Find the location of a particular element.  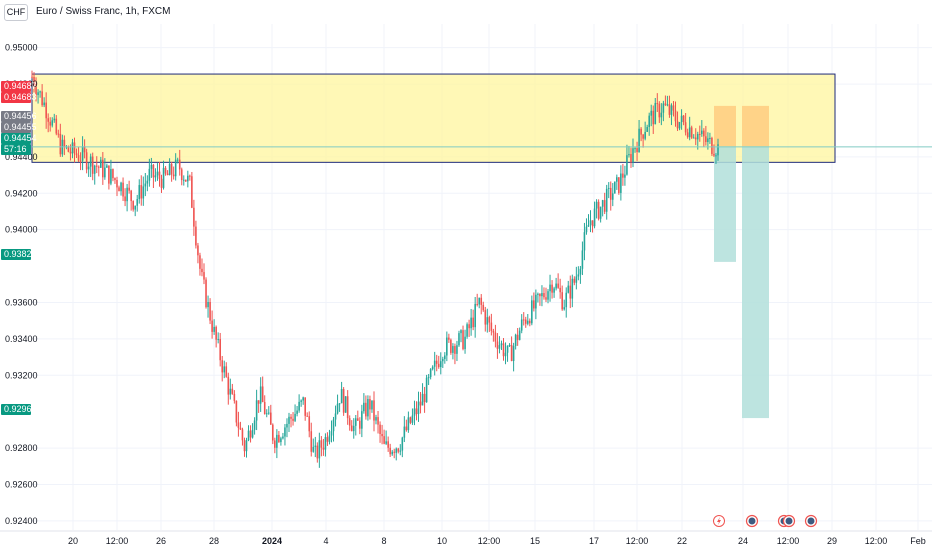

supply-zone is located at coordinates (433, 118).